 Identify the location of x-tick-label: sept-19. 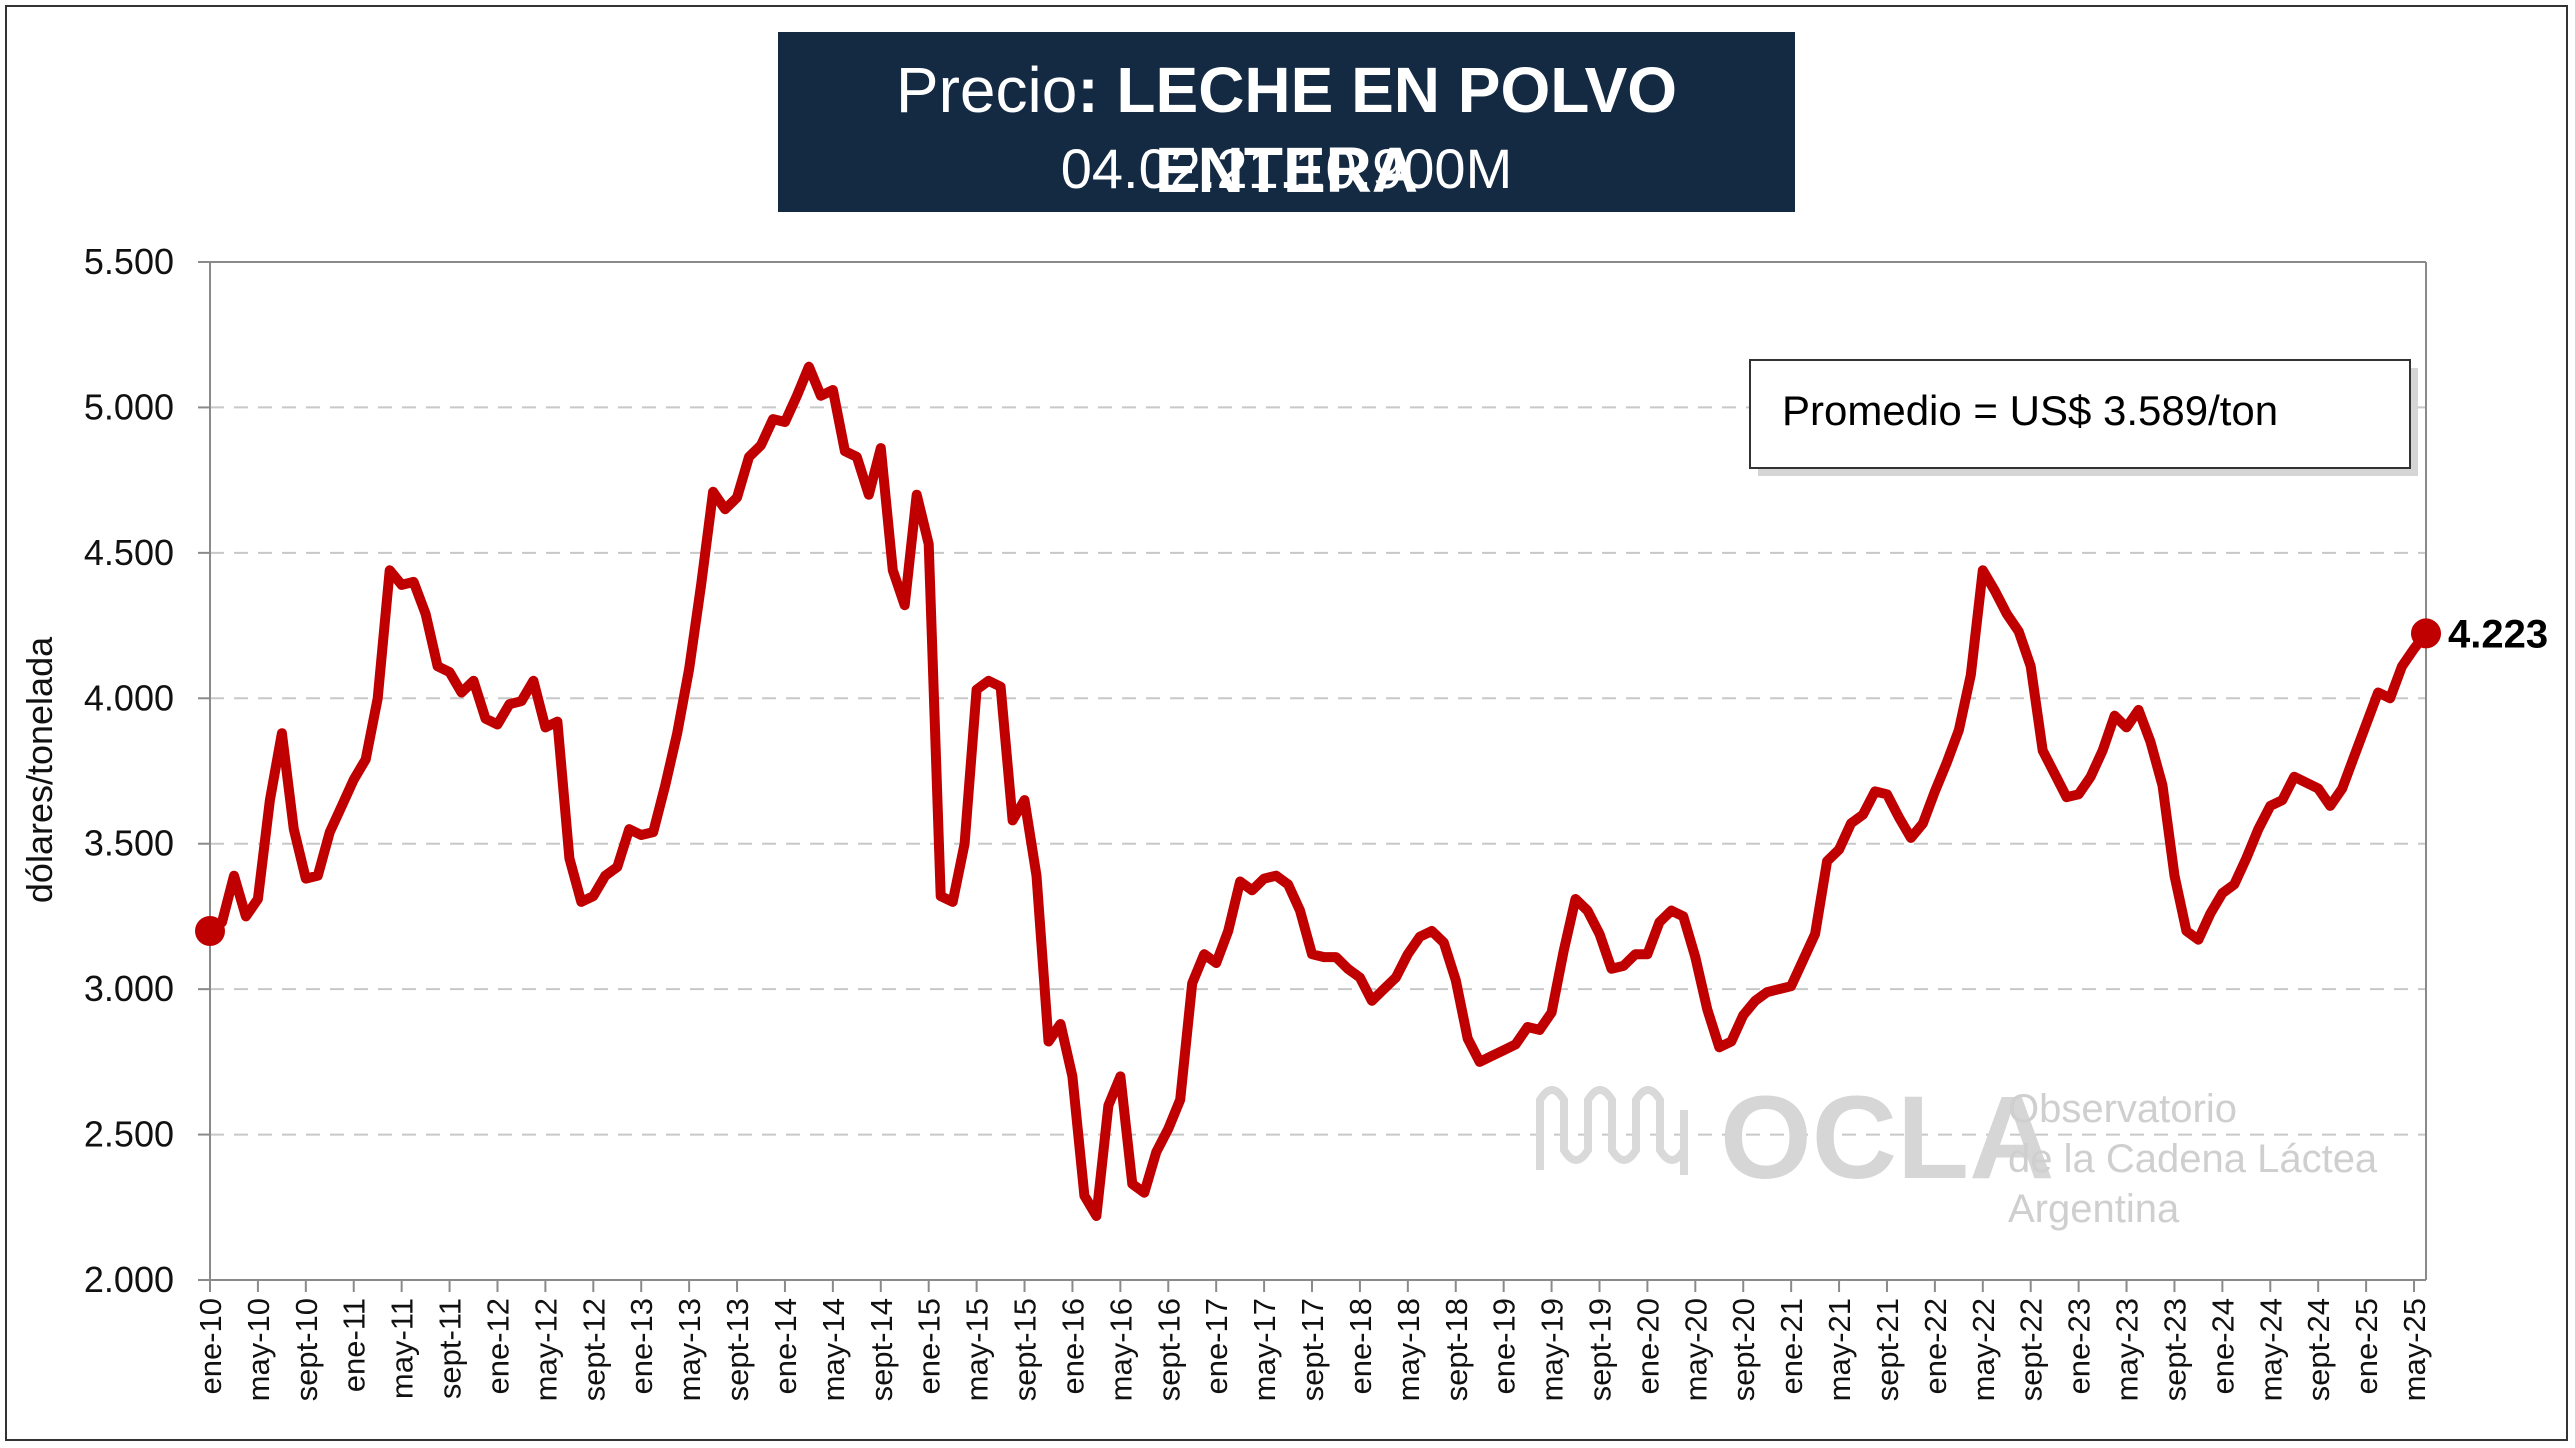
(1599, 1349).